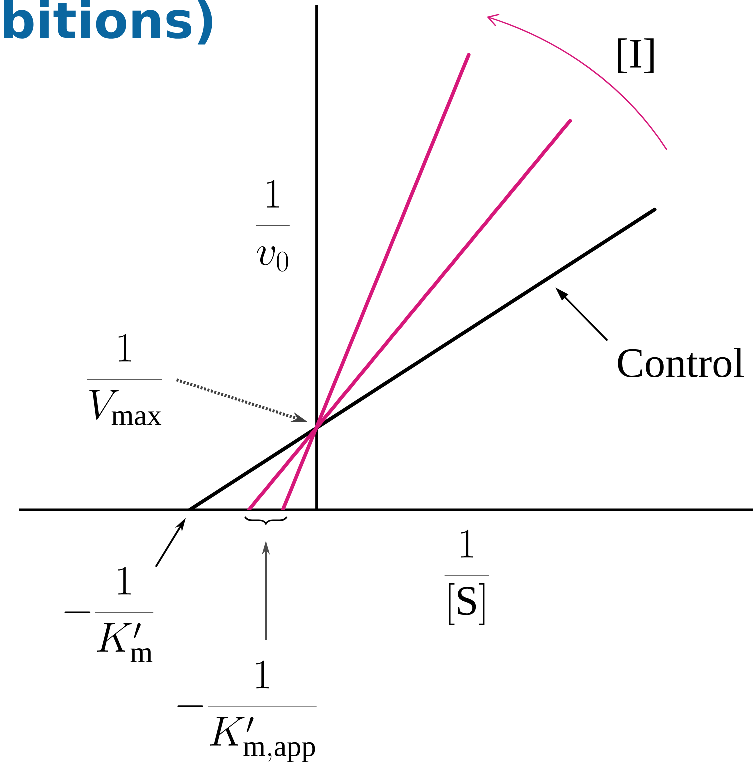  What do you see at coordinates (247, 711) in the screenshot?
I see `text: $-\frac{1}{K'_{\mathrm{m,app}}}$` at bounding box center [247, 711].